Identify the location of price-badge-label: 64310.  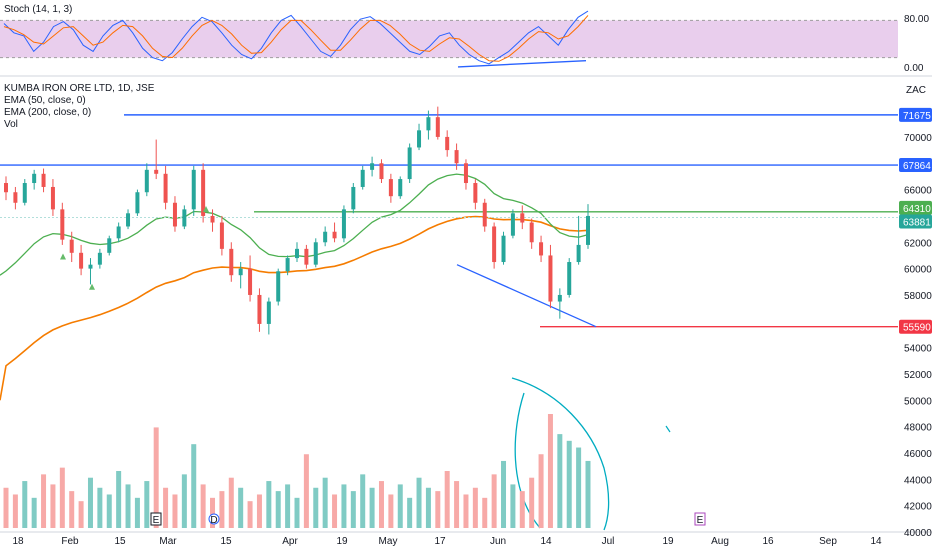
(917, 209).